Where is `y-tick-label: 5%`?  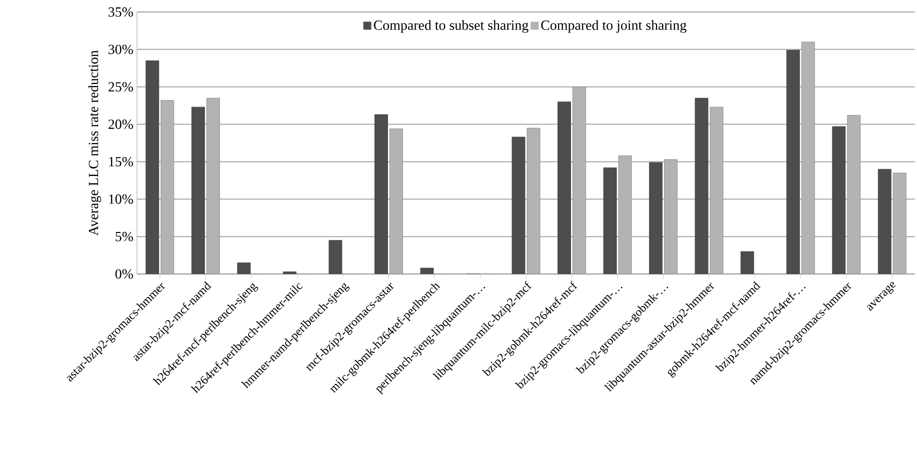
y-tick-label: 5% is located at coordinates (125, 237).